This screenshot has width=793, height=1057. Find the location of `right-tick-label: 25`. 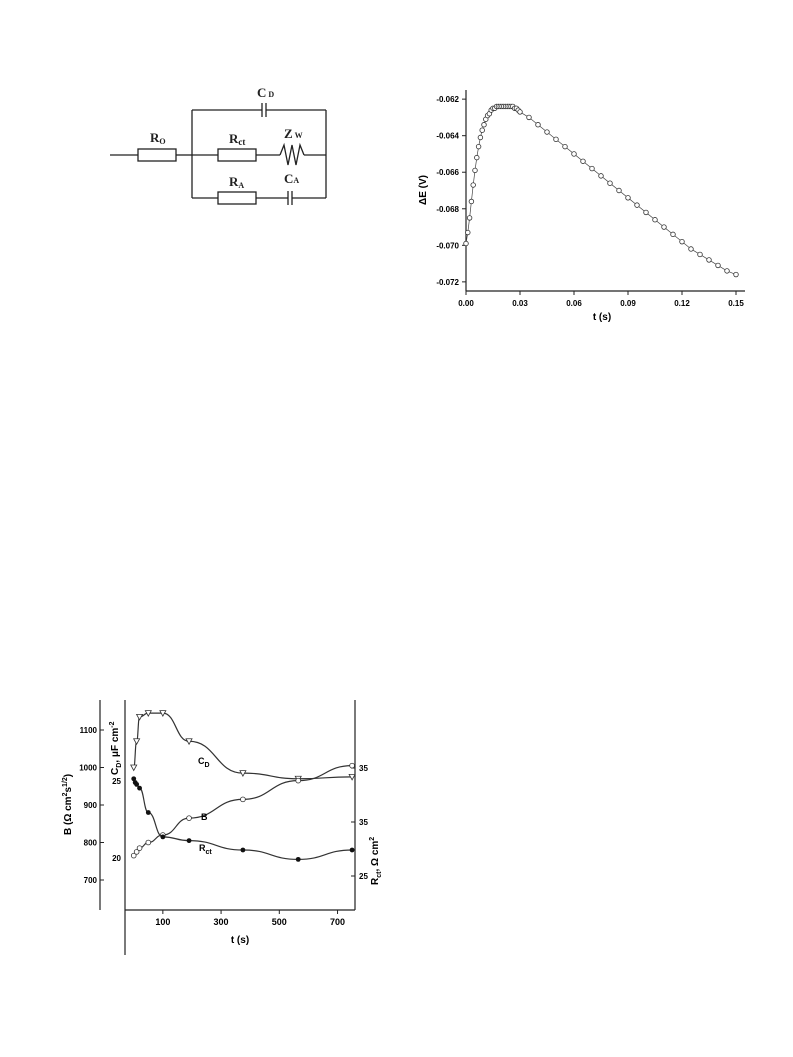

right-tick-label: 25 is located at coordinates (363, 876).